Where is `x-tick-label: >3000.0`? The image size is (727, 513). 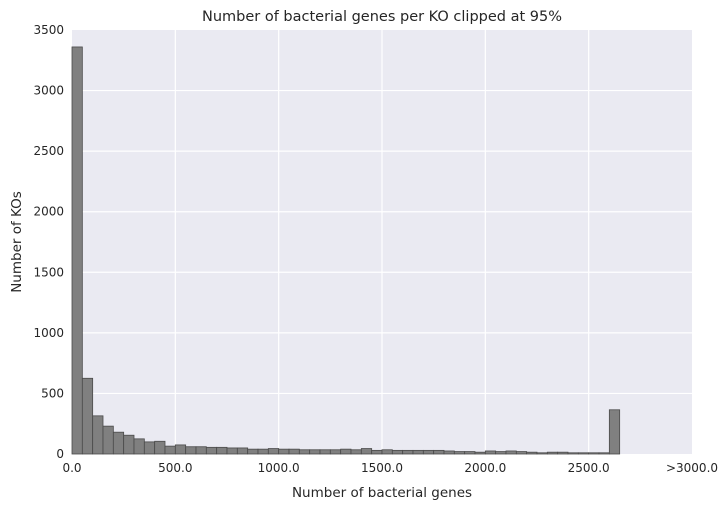 x-tick-label: >3000.0 is located at coordinates (692, 468).